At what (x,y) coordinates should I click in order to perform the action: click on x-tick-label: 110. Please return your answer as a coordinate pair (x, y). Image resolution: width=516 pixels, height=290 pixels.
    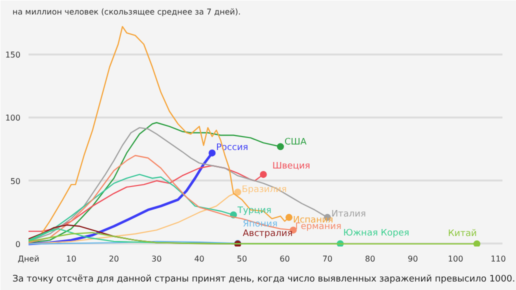
    Looking at the image, I should click on (498, 259).